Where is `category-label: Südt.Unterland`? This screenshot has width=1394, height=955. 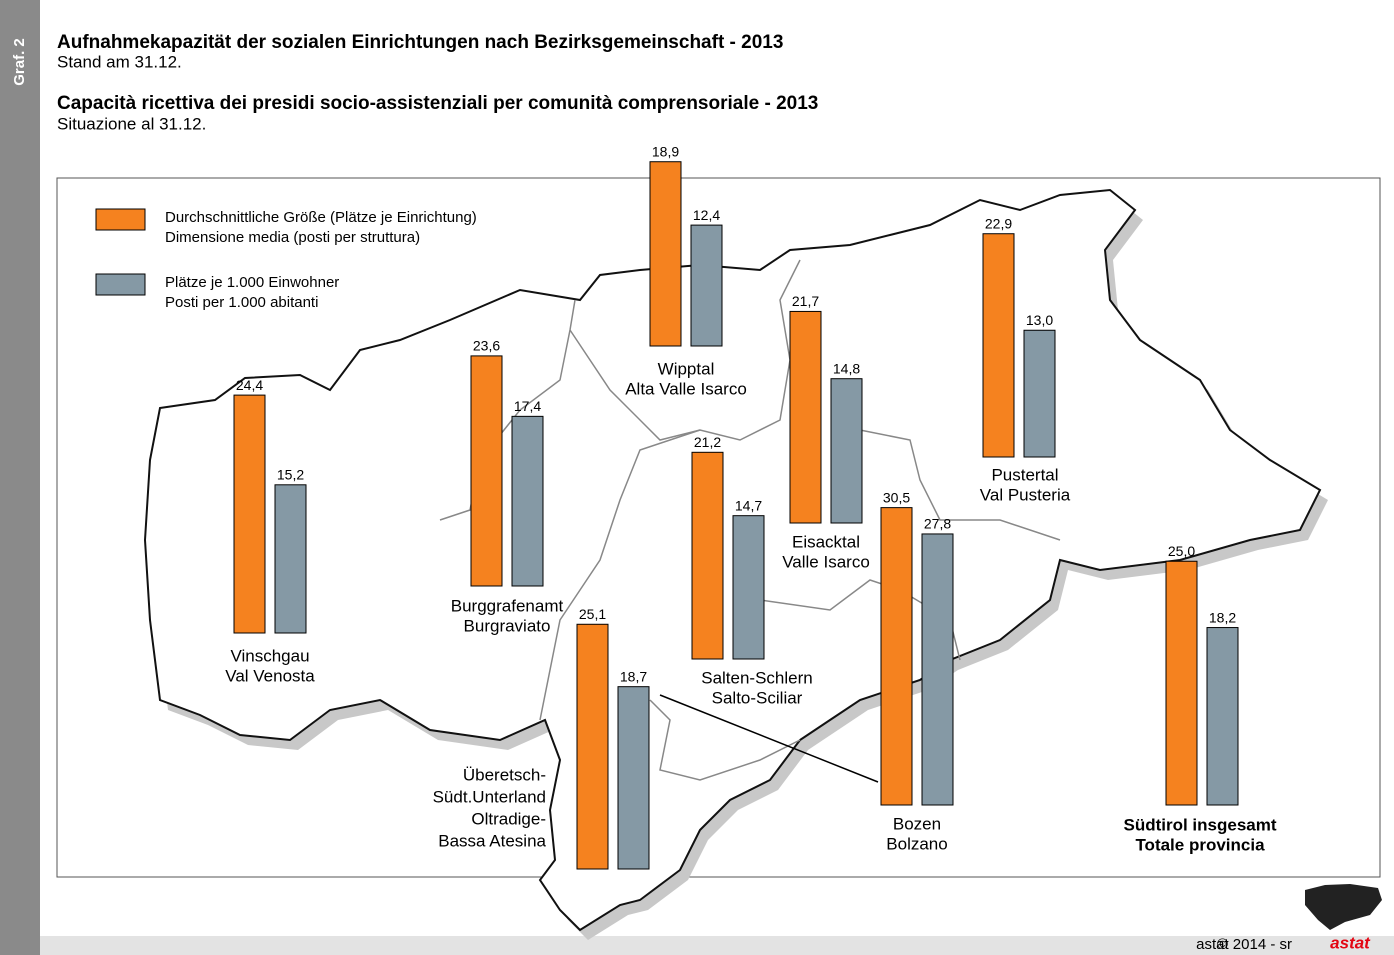
category-label: Südt.Unterland is located at coordinates (489, 796).